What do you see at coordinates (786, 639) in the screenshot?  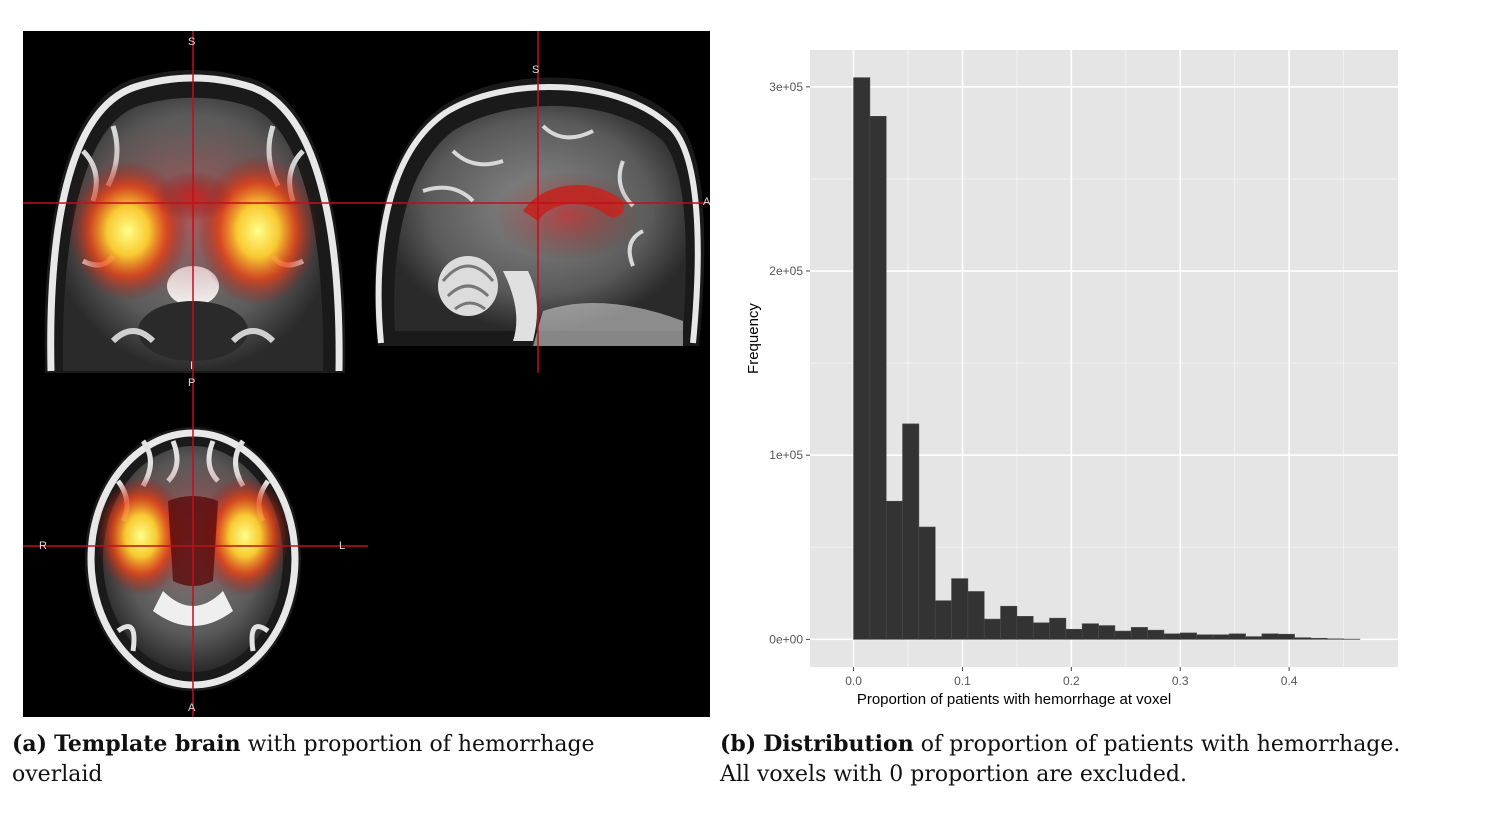 I see `y-tick-label: 0e+00` at bounding box center [786, 639].